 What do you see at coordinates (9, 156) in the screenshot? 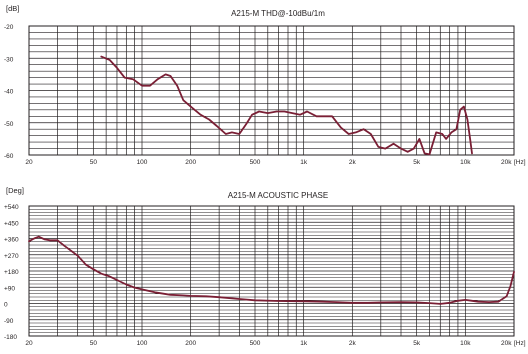
I see `thd-y-tick-label: -60` at bounding box center [9, 156].